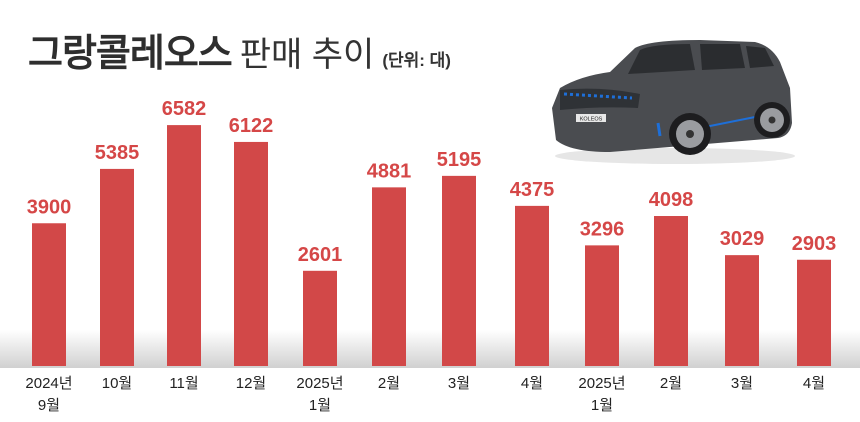 This screenshot has height=422, width=860. Describe the element at coordinates (251, 383) in the screenshot. I see `x-tick-label: 12월` at that location.